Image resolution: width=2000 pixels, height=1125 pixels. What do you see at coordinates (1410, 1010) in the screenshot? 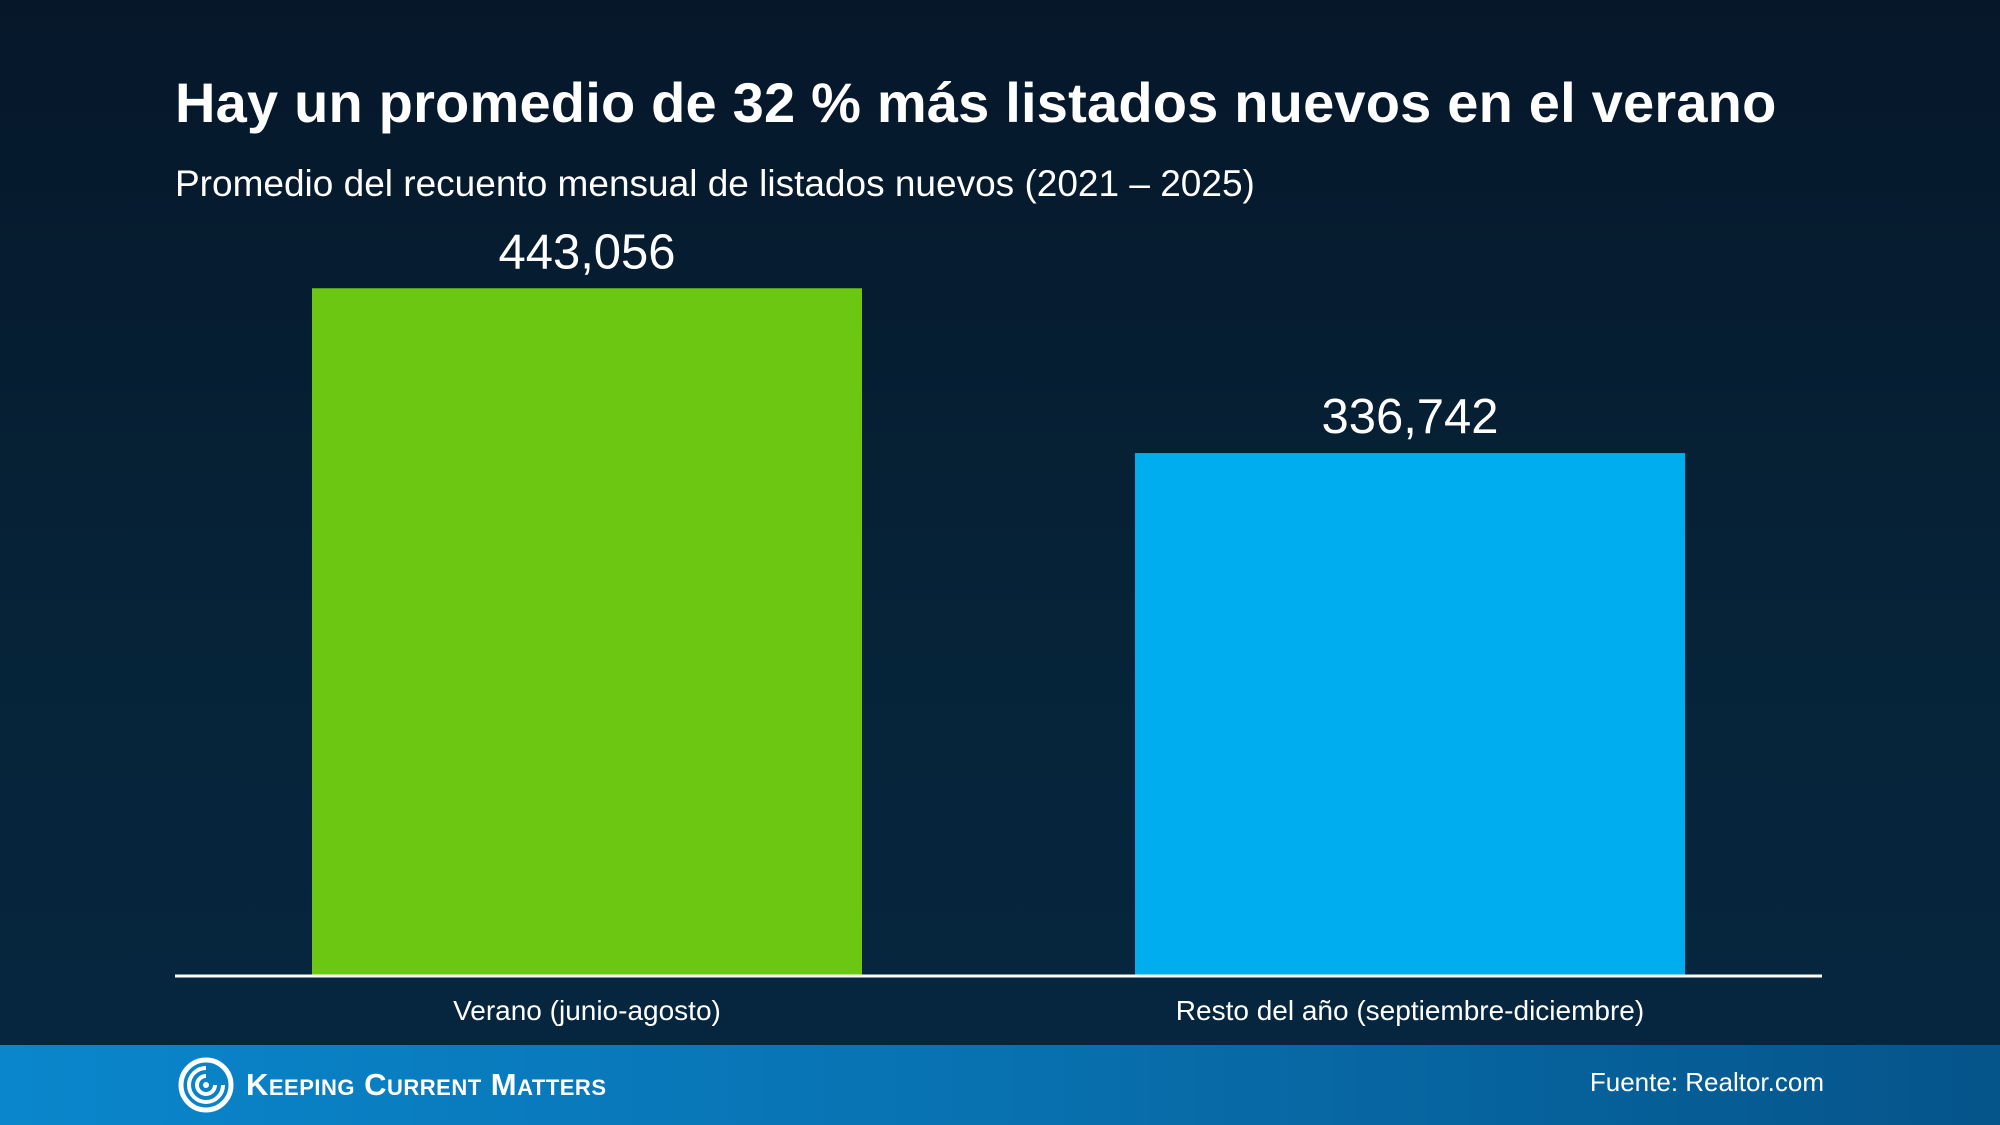
I see `category-label: Resto del año (septiembre-diciembre)` at bounding box center [1410, 1010].